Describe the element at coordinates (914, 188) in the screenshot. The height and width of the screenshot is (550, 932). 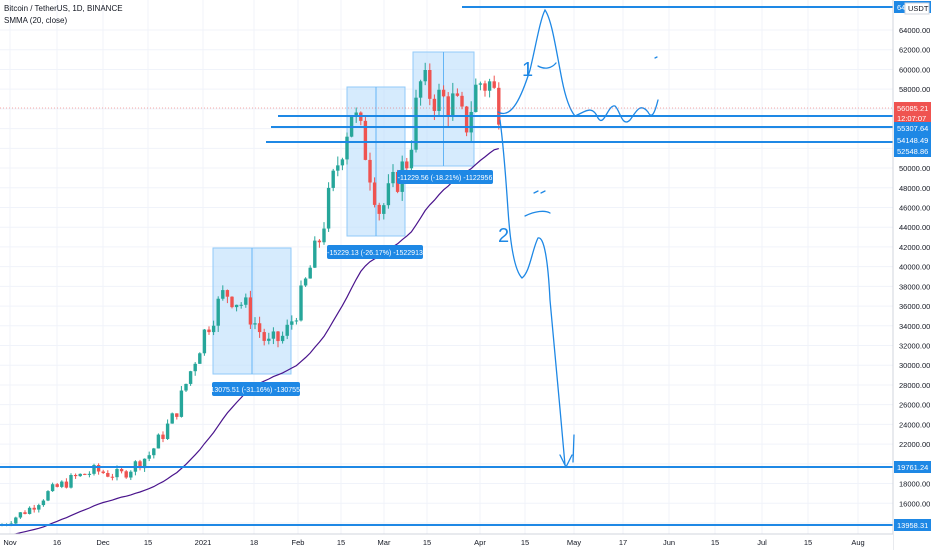
I see `price-tick-label: 48000.00` at that location.